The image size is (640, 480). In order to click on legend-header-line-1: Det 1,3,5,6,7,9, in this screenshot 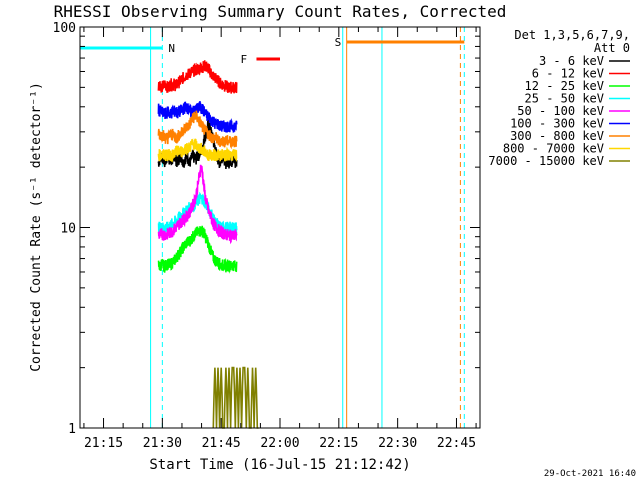, I will do `click(572, 35)`.